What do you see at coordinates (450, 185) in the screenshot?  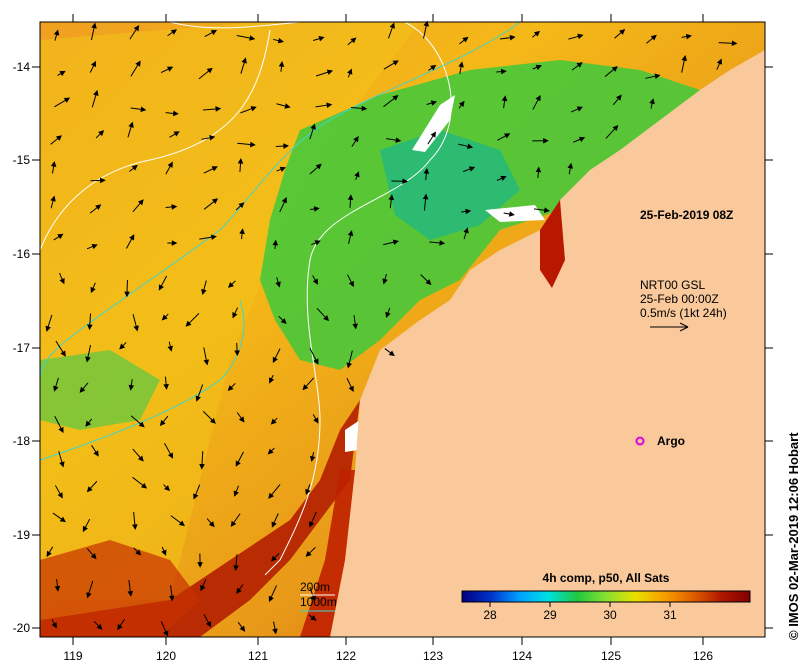 I see `sst-cool-core` at bounding box center [450, 185].